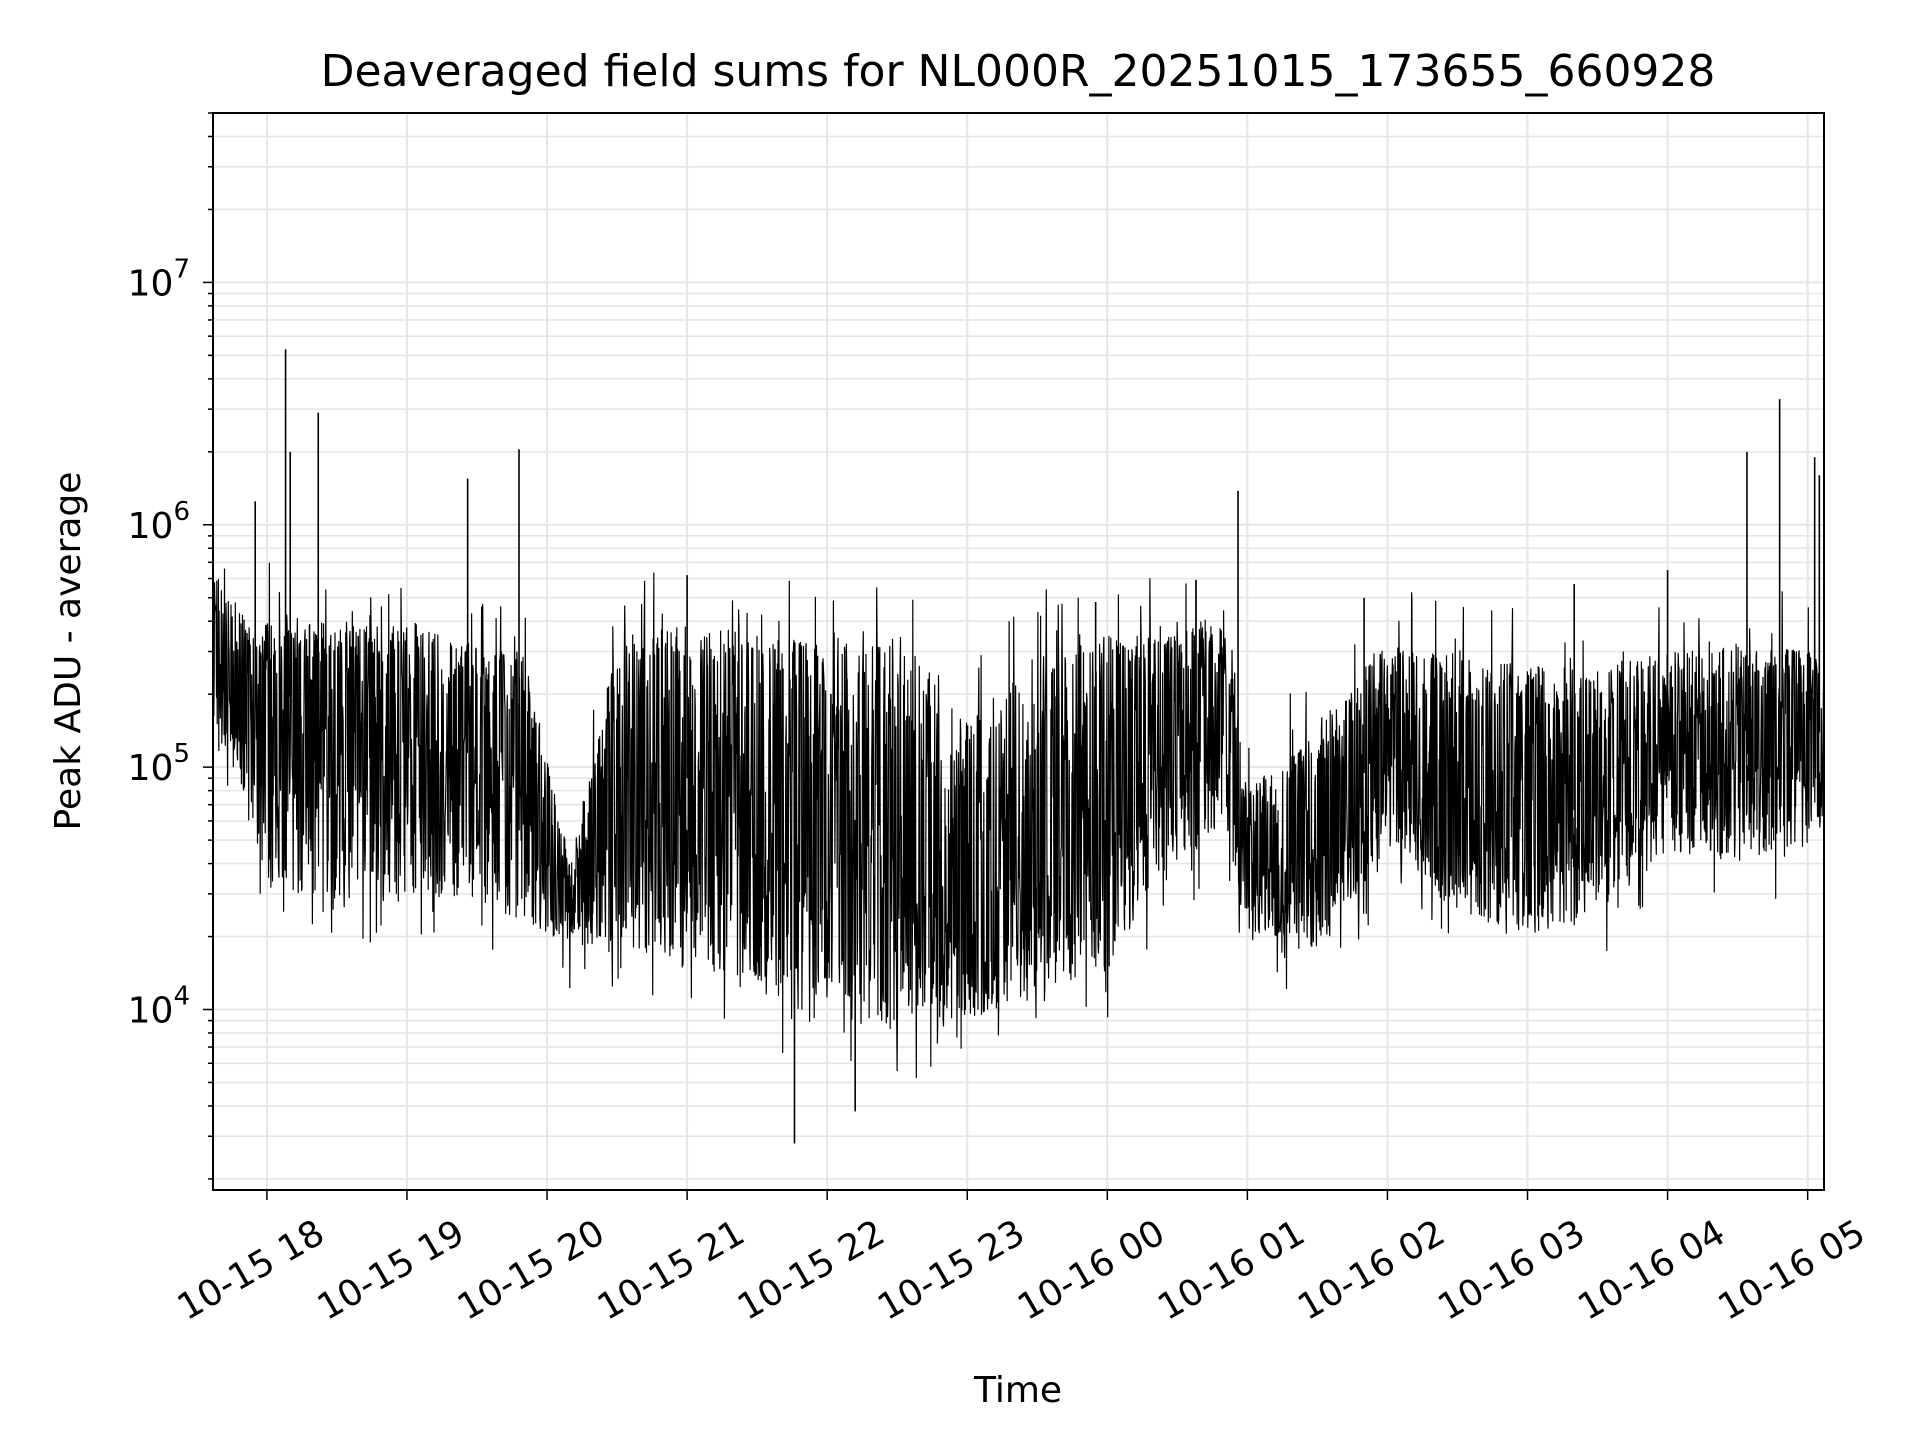 The image size is (1920, 1440). I want to click on y-axis: 10⁴ 10⁵ 10⁶ 10⁷, so click(170, 646).